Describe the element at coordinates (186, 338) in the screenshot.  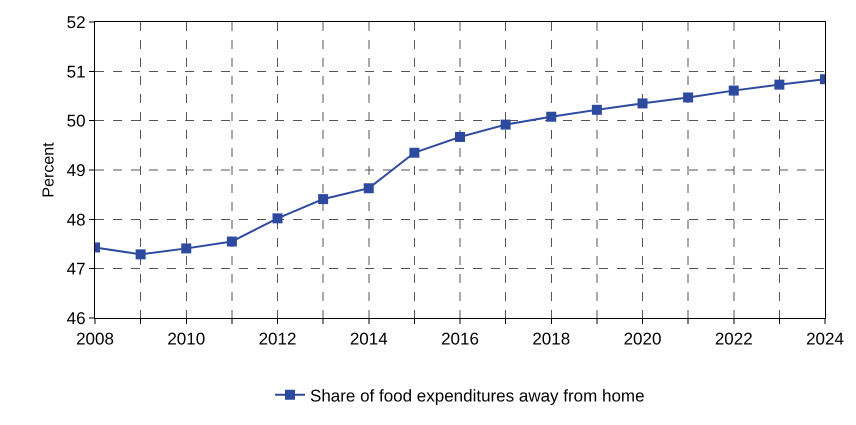
I see `x-tick-label: 2010` at that location.